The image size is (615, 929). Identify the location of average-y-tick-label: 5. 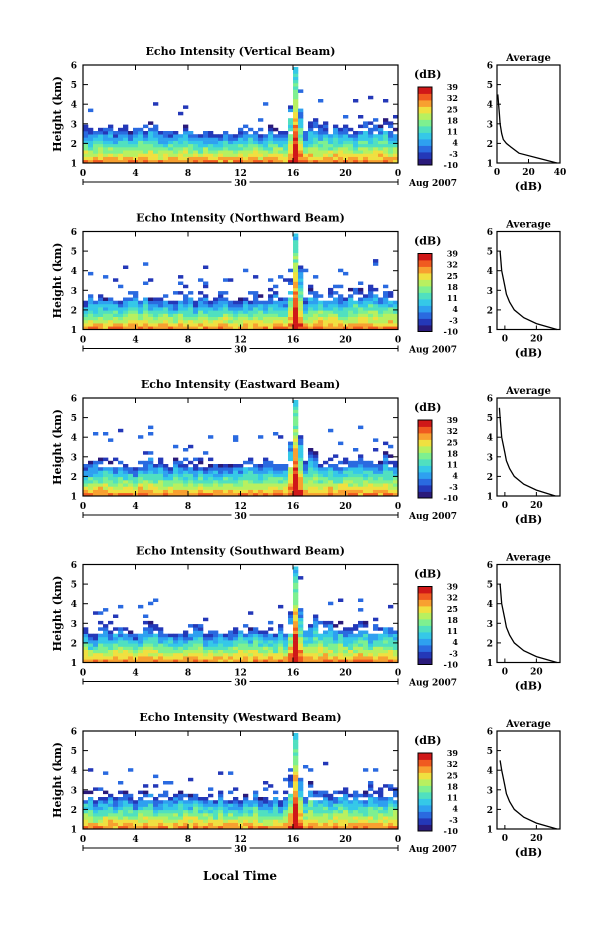
(490, 752).